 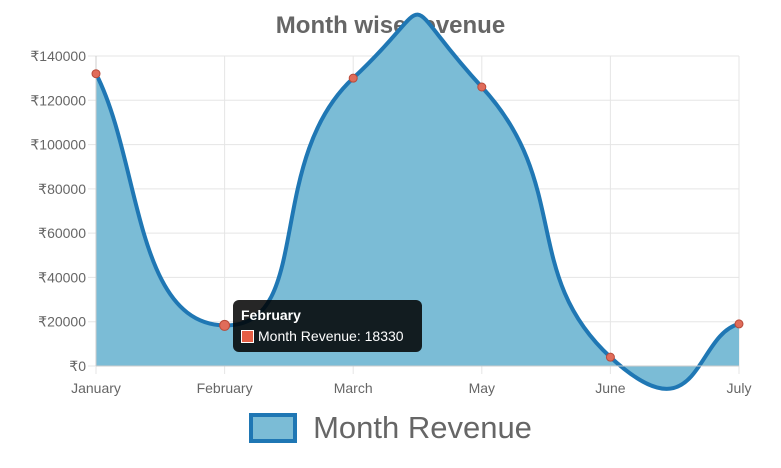 I want to click on y-tick-label: ₹80000, so click(x=62, y=189).